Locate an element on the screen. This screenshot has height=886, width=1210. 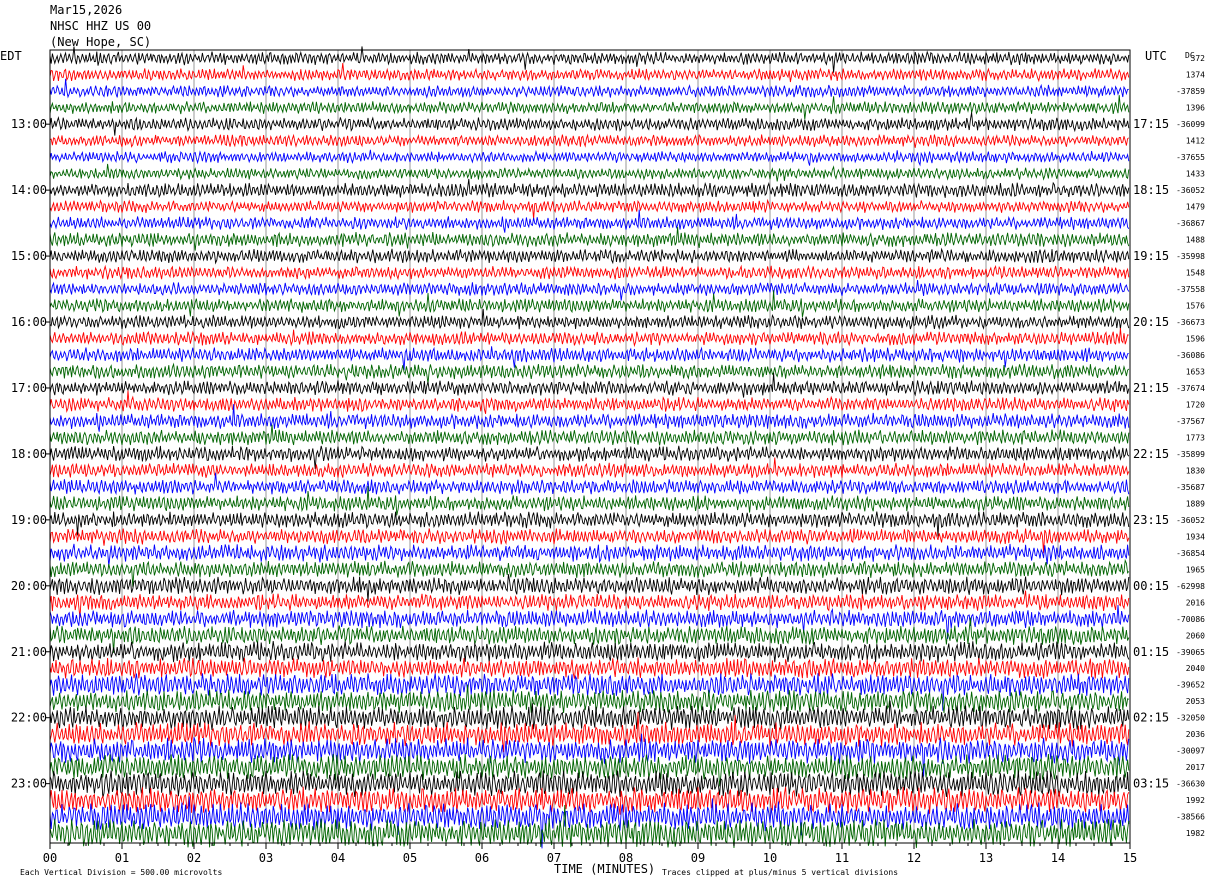
dc-offset-label: -37674 is located at coordinates (1190, 388).